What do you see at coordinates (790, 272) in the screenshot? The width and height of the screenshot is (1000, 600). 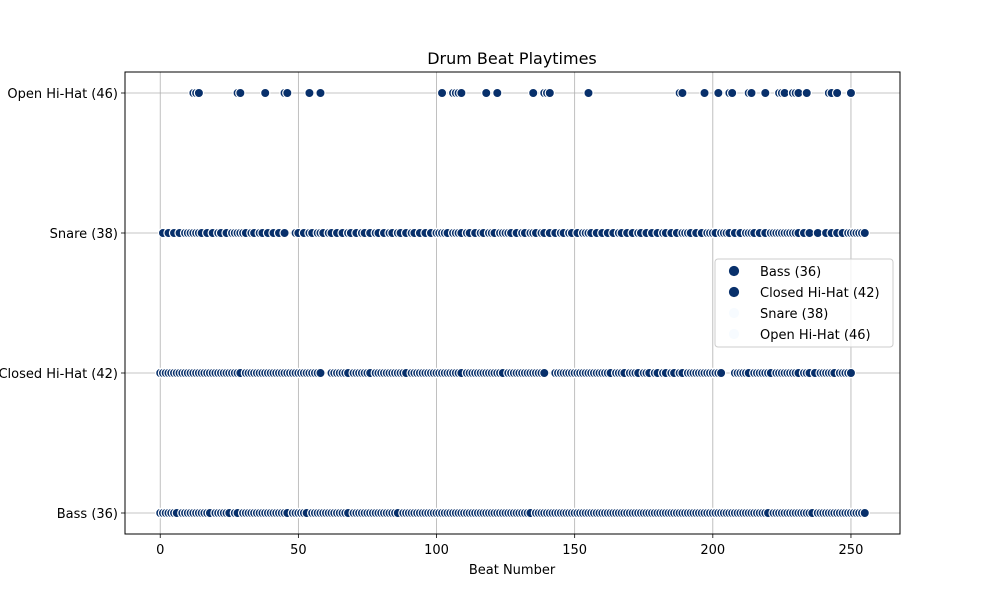 I see `legend-label: Bass (36)` at bounding box center [790, 272].